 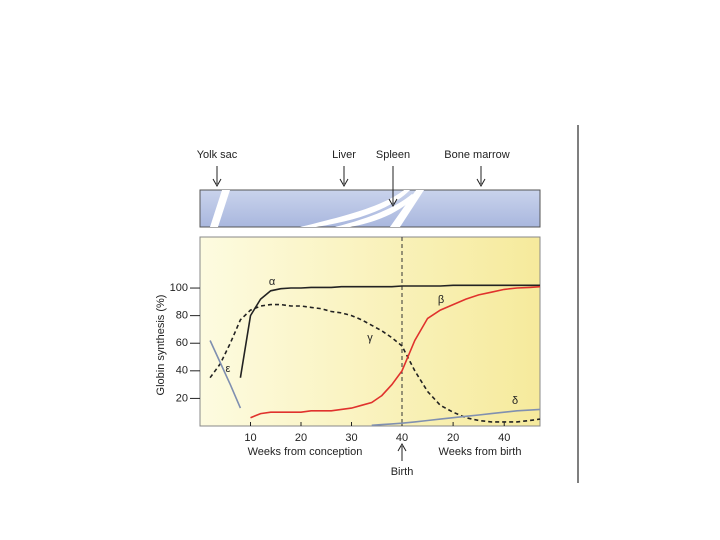 I want to click on x-axis-label: Weeks from birth, so click(x=480, y=452).